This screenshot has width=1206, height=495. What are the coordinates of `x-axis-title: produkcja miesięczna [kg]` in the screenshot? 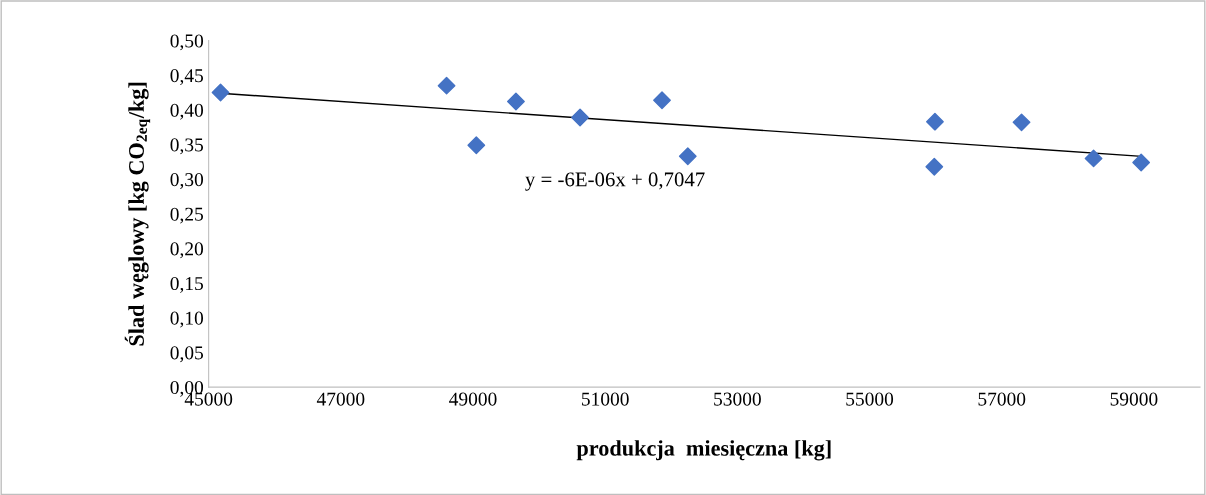 It's located at (703, 450).